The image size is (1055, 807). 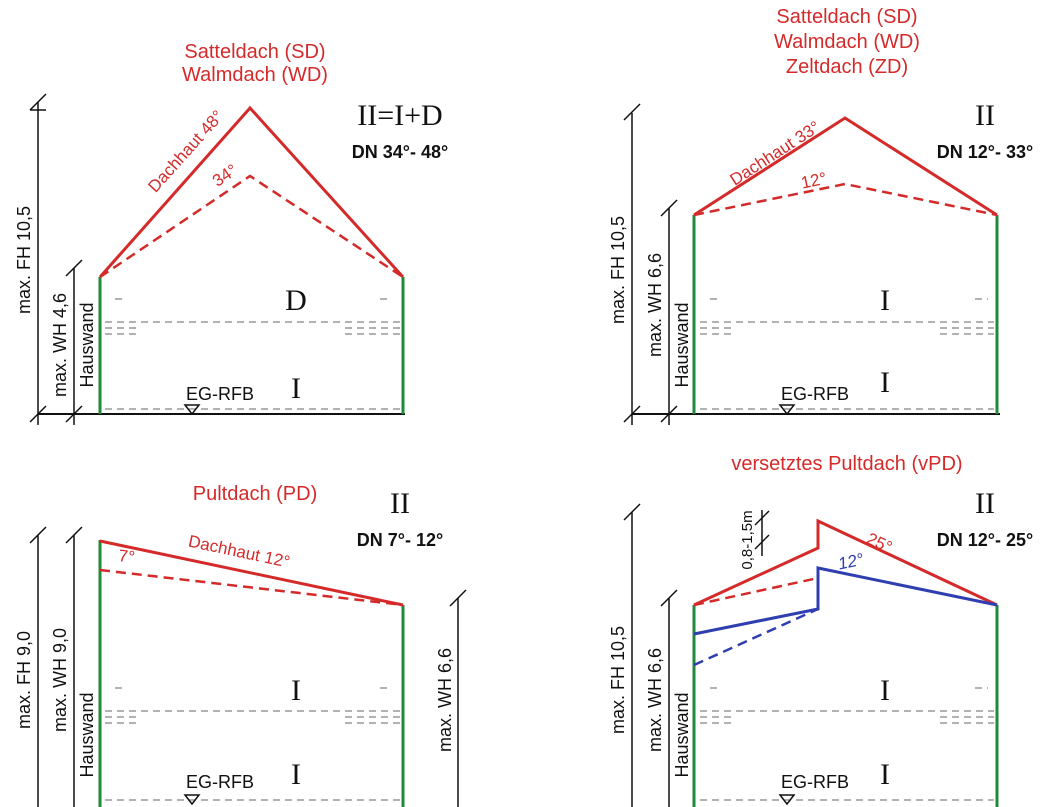 What do you see at coordinates (60, 345) in the screenshot?
I see `panel1-wh-label: max. WH 4,6` at bounding box center [60, 345].